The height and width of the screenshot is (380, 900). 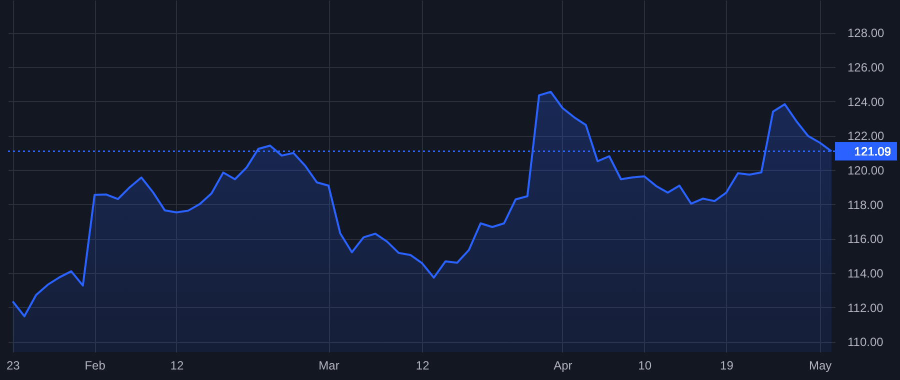 What do you see at coordinates (329, 365) in the screenshot?
I see `x-tick-label: Mar` at bounding box center [329, 365].